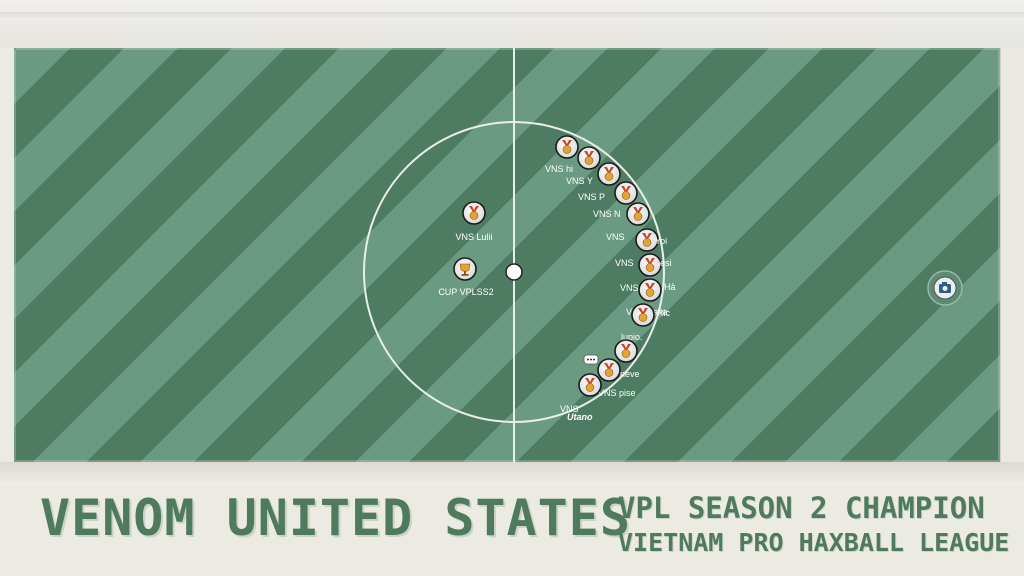  What do you see at coordinates (814, 542) in the screenshot?
I see `league-name: VIETNAM PRO HAXBALL LEAGUE` at bounding box center [814, 542].